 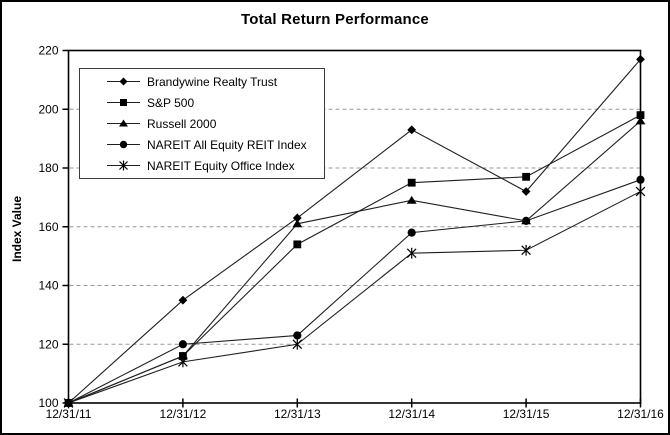 What do you see at coordinates (48, 227) in the screenshot?
I see `y-tick-label: 160` at bounding box center [48, 227].